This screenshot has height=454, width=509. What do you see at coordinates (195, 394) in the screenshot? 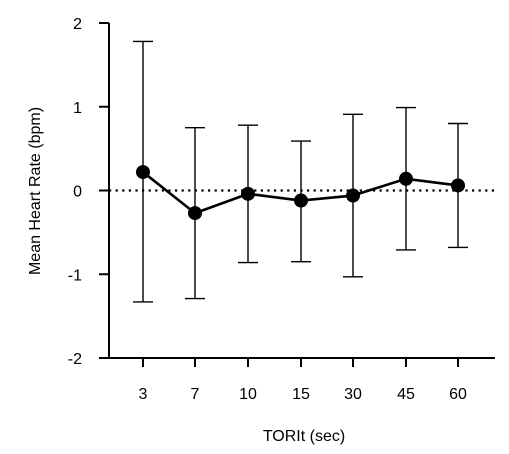
I see `x-tick-label-7: 7` at bounding box center [195, 394].